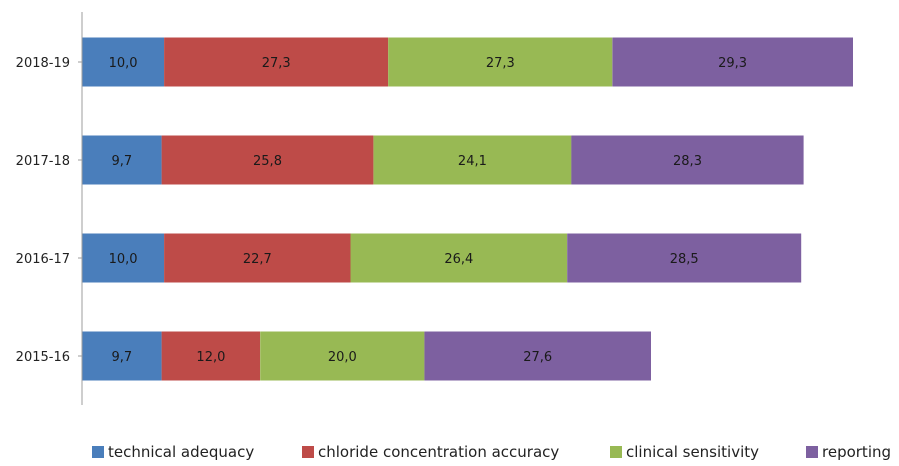 This screenshot has width=899, height=466. What do you see at coordinates (43, 259) in the screenshot?
I see `category-label: 2016-17` at bounding box center [43, 259].